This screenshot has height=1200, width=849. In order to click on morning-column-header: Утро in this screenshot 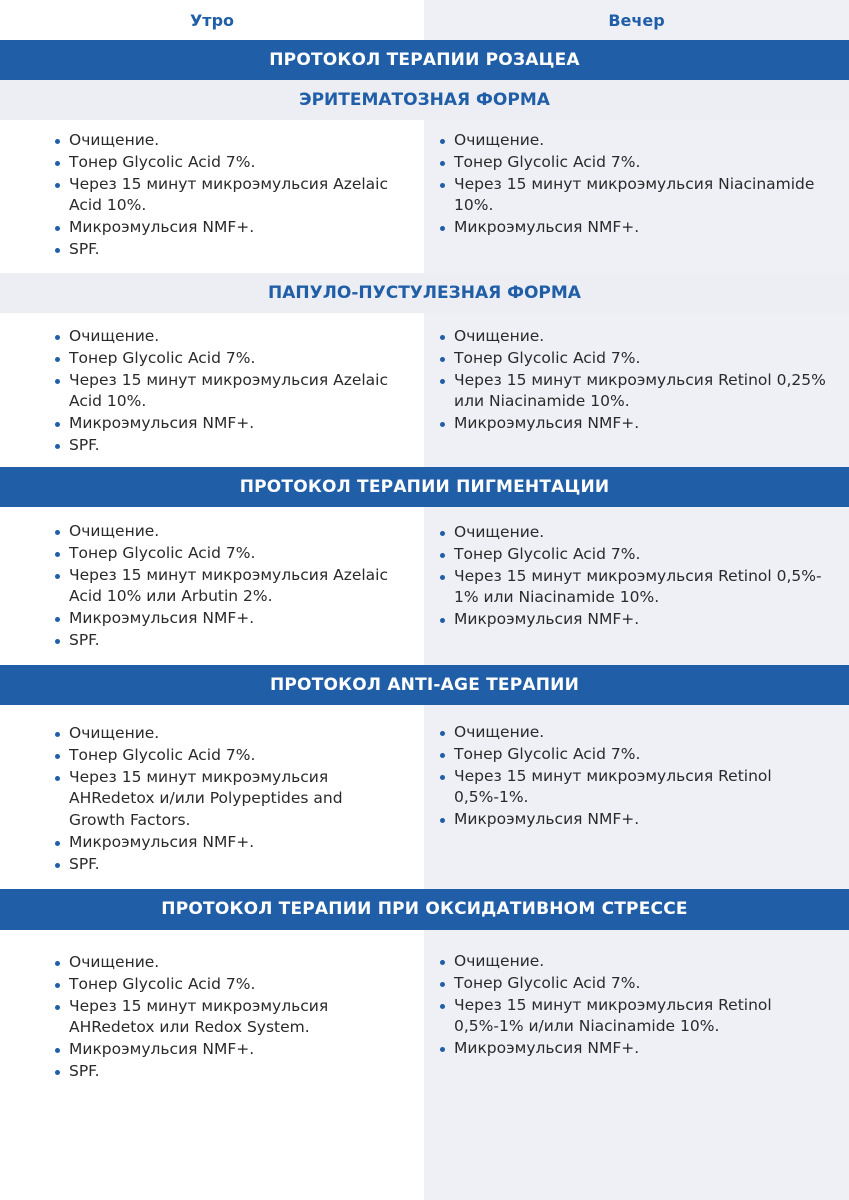, I will do `click(212, 20)`.